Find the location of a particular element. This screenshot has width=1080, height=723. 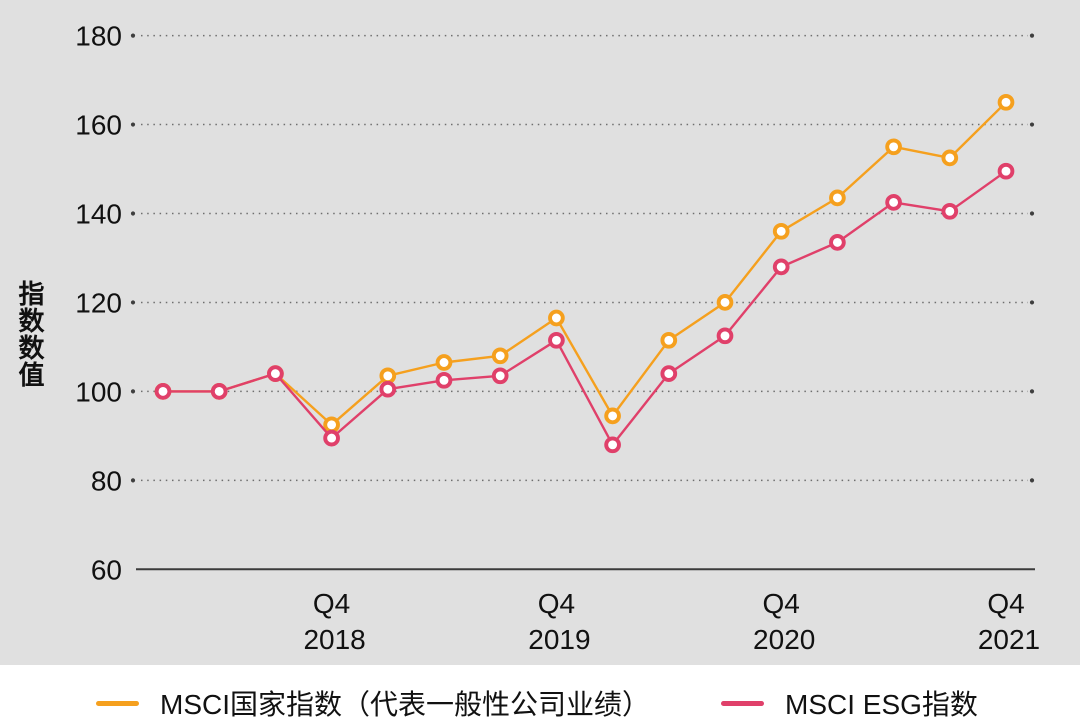

country-index-swatch is located at coordinates (117, 703).